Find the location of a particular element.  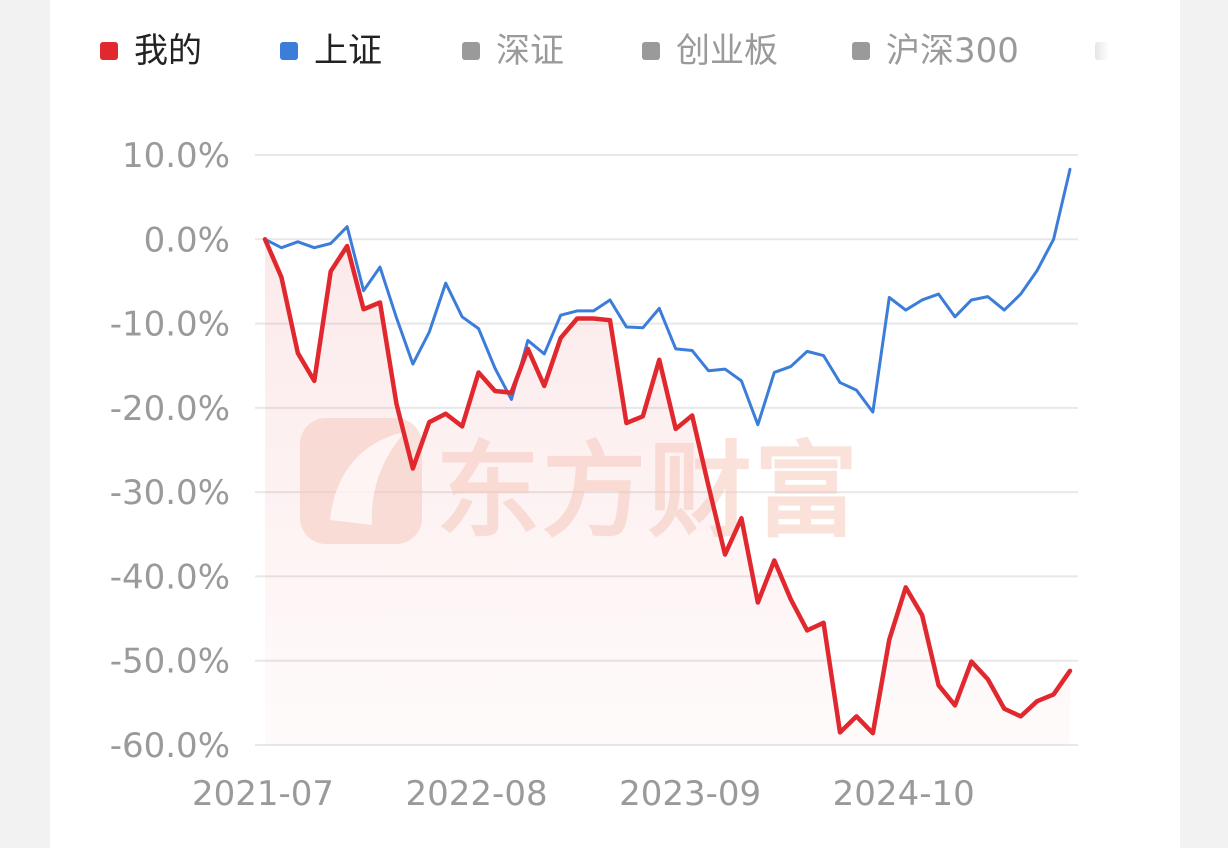

x-tick-label: 2021-07 is located at coordinates (263, 794).